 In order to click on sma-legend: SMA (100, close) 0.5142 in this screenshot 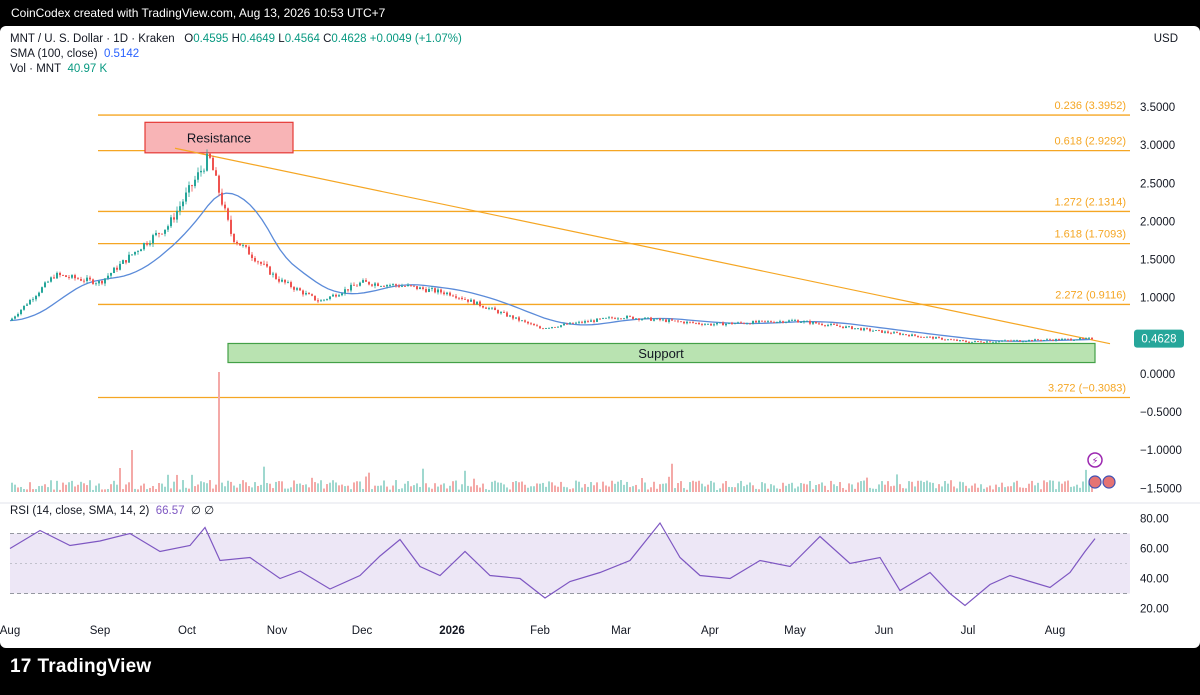, I will do `click(74, 54)`.